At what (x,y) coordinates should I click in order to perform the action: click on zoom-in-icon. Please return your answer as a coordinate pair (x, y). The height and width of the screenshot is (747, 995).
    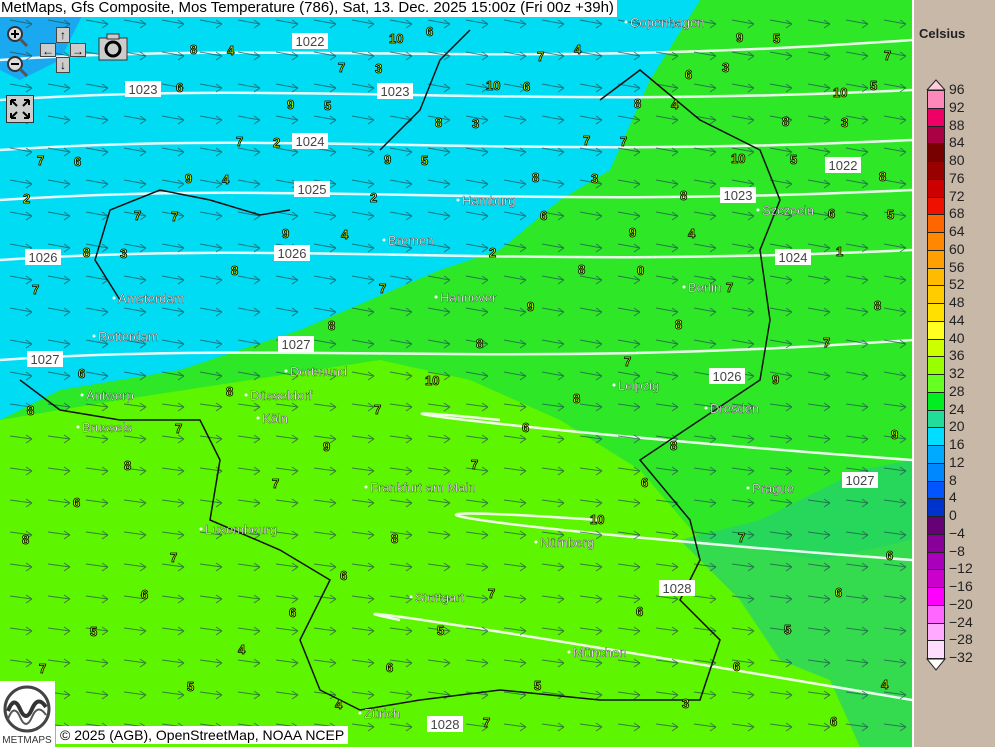
    Looking at the image, I should click on (17, 36).